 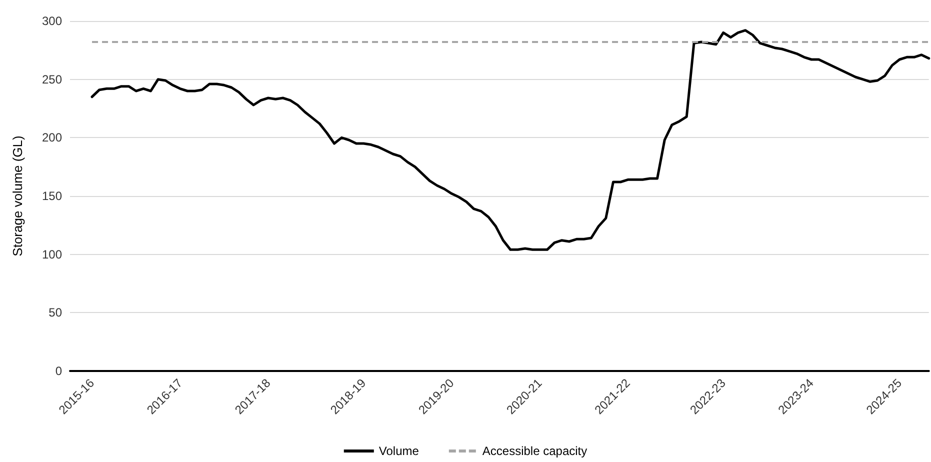 I want to click on y-tick-label: 50, so click(x=55, y=313).